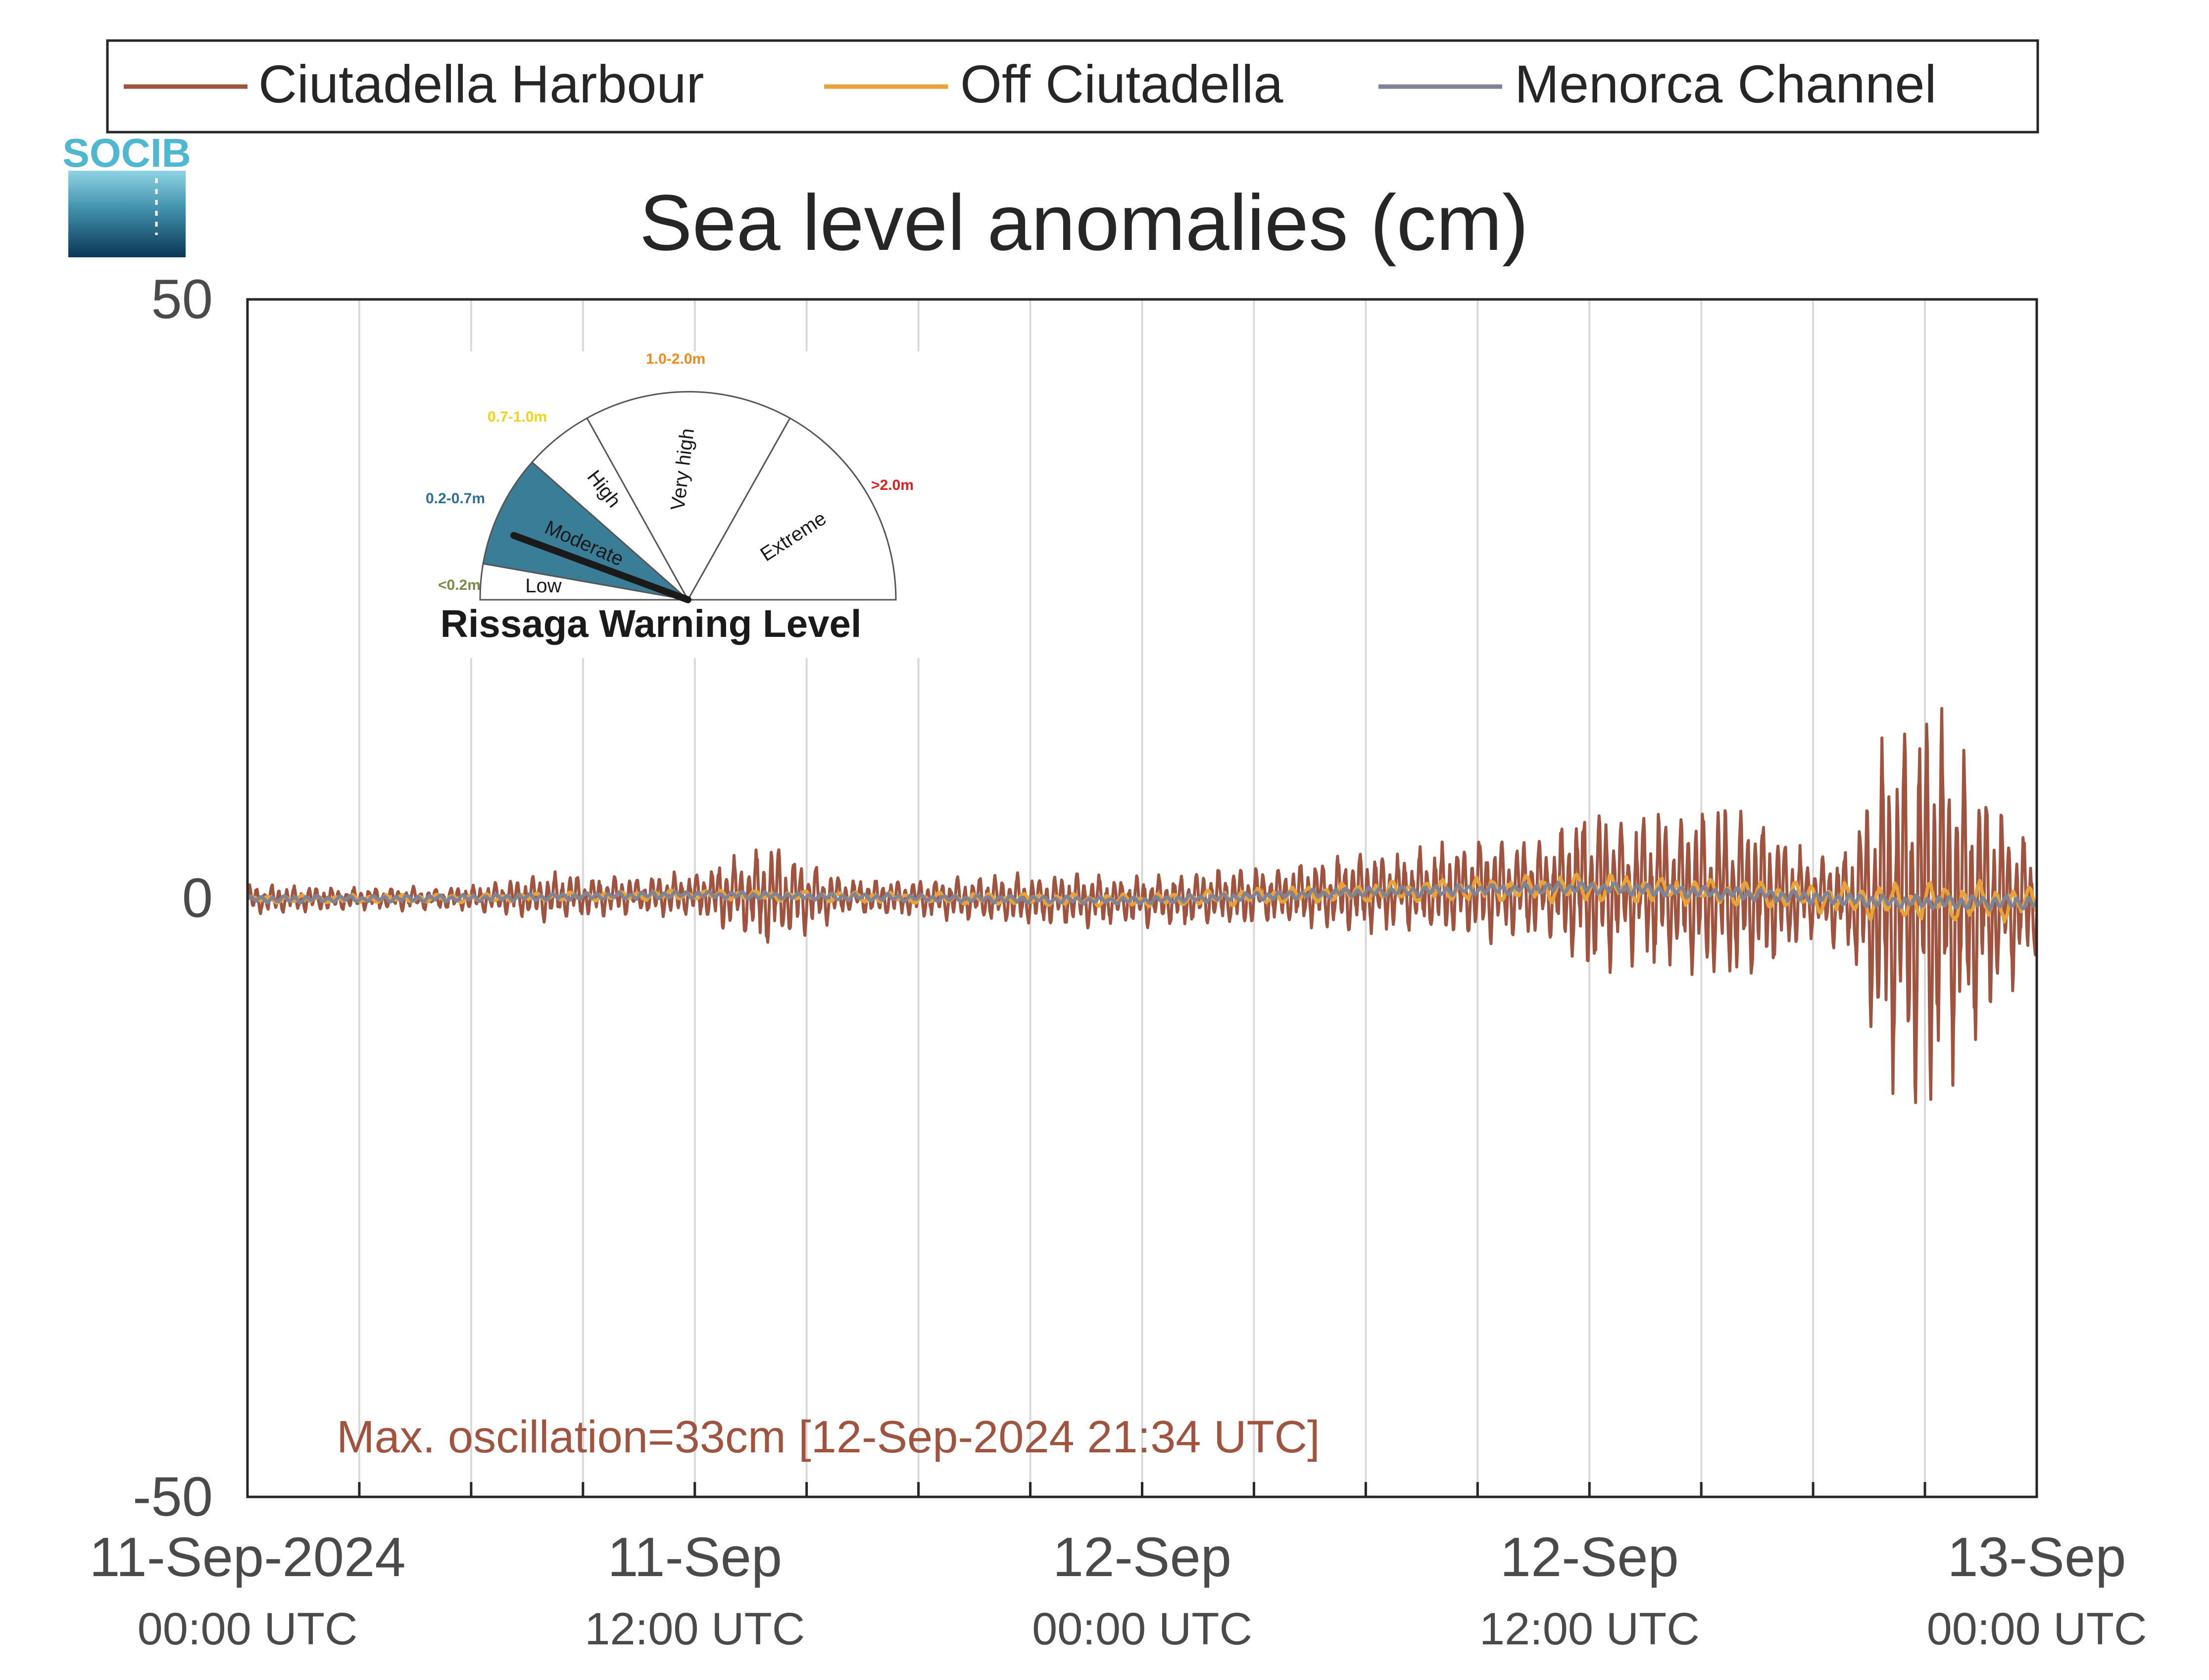  What do you see at coordinates (610, 509) in the screenshot?
I see `gauge-sector-high` at bounding box center [610, 509].